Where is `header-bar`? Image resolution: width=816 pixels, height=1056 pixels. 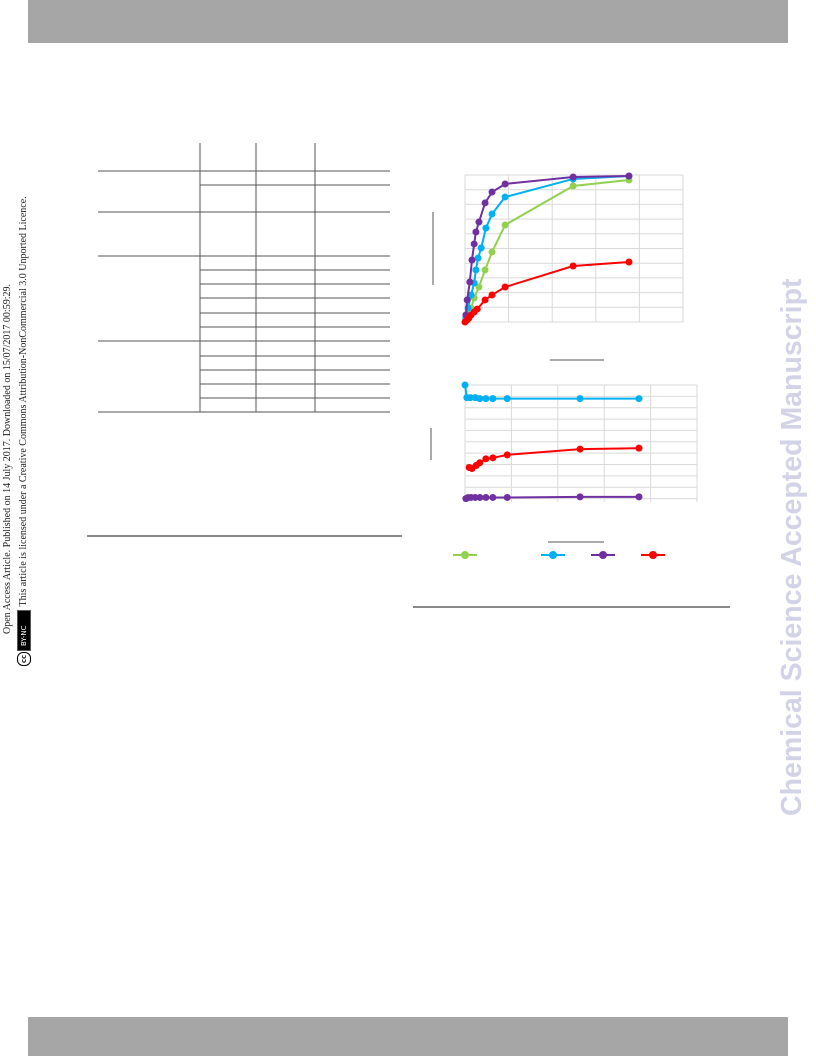 header-bar is located at coordinates (408, 21).